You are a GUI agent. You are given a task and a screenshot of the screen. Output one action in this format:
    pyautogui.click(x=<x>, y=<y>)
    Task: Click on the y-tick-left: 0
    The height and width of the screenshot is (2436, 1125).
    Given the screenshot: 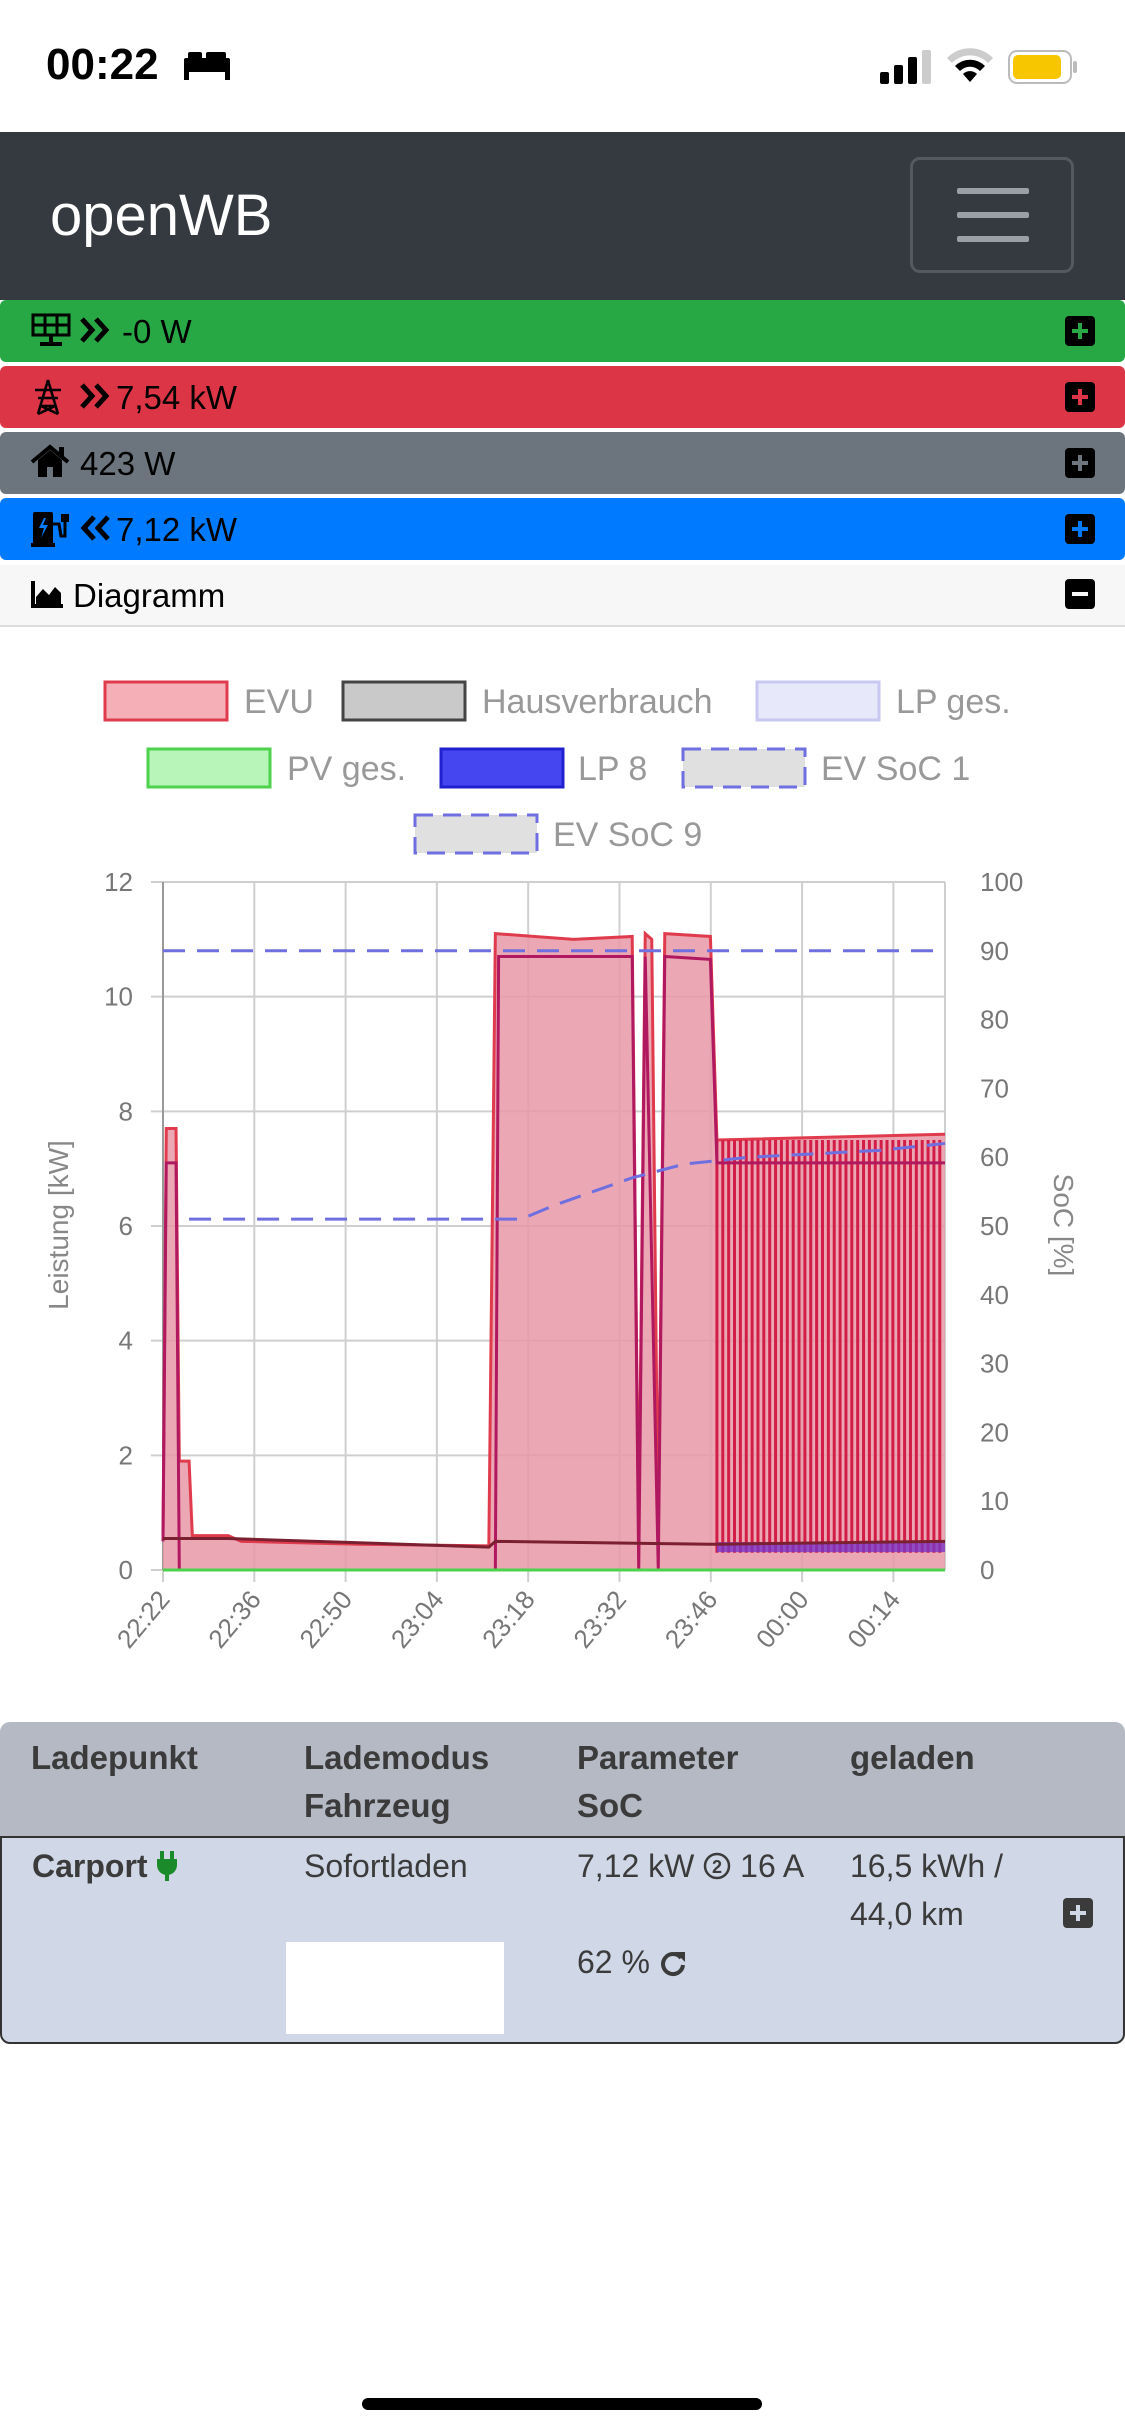 What is the action you would take?
    pyautogui.click(x=126, y=1570)
    